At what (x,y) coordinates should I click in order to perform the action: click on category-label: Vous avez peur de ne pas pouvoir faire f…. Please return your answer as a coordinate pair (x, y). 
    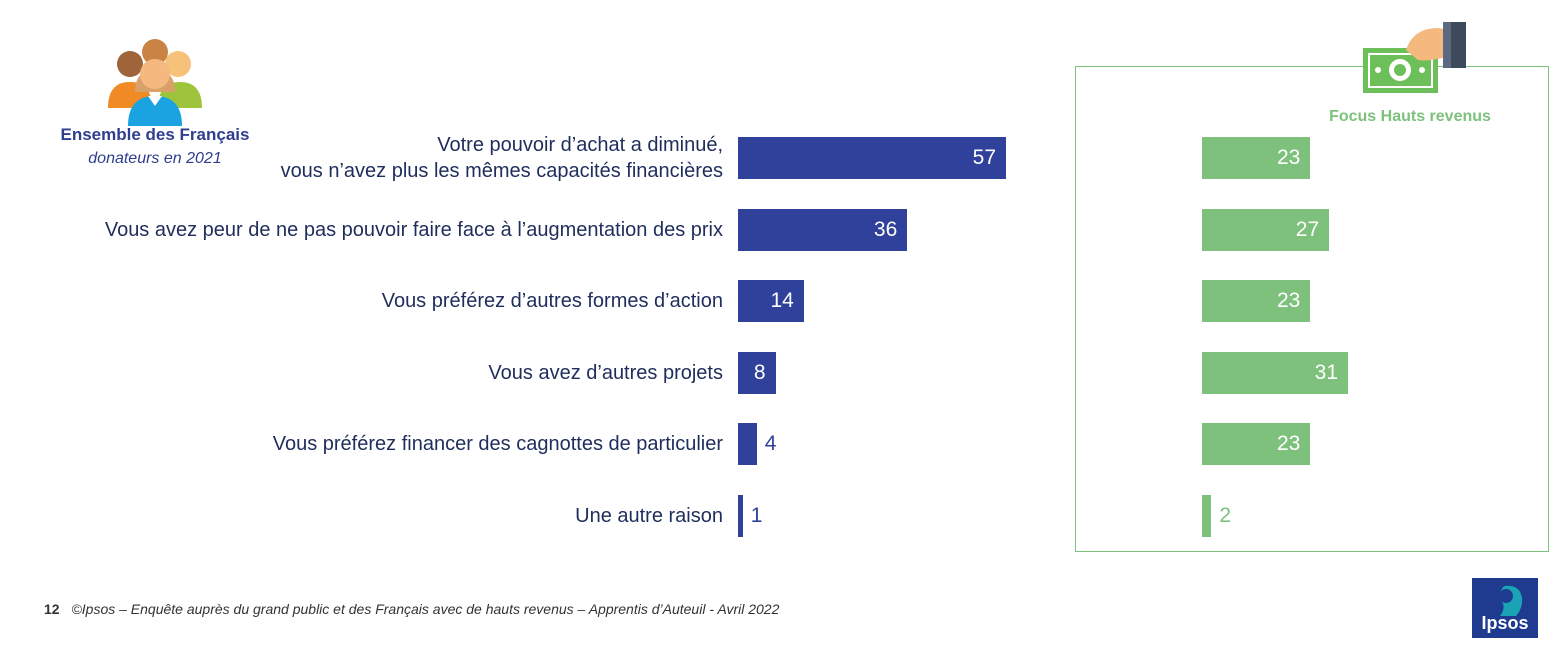
    Looking at the image, I should click on (414, 230).